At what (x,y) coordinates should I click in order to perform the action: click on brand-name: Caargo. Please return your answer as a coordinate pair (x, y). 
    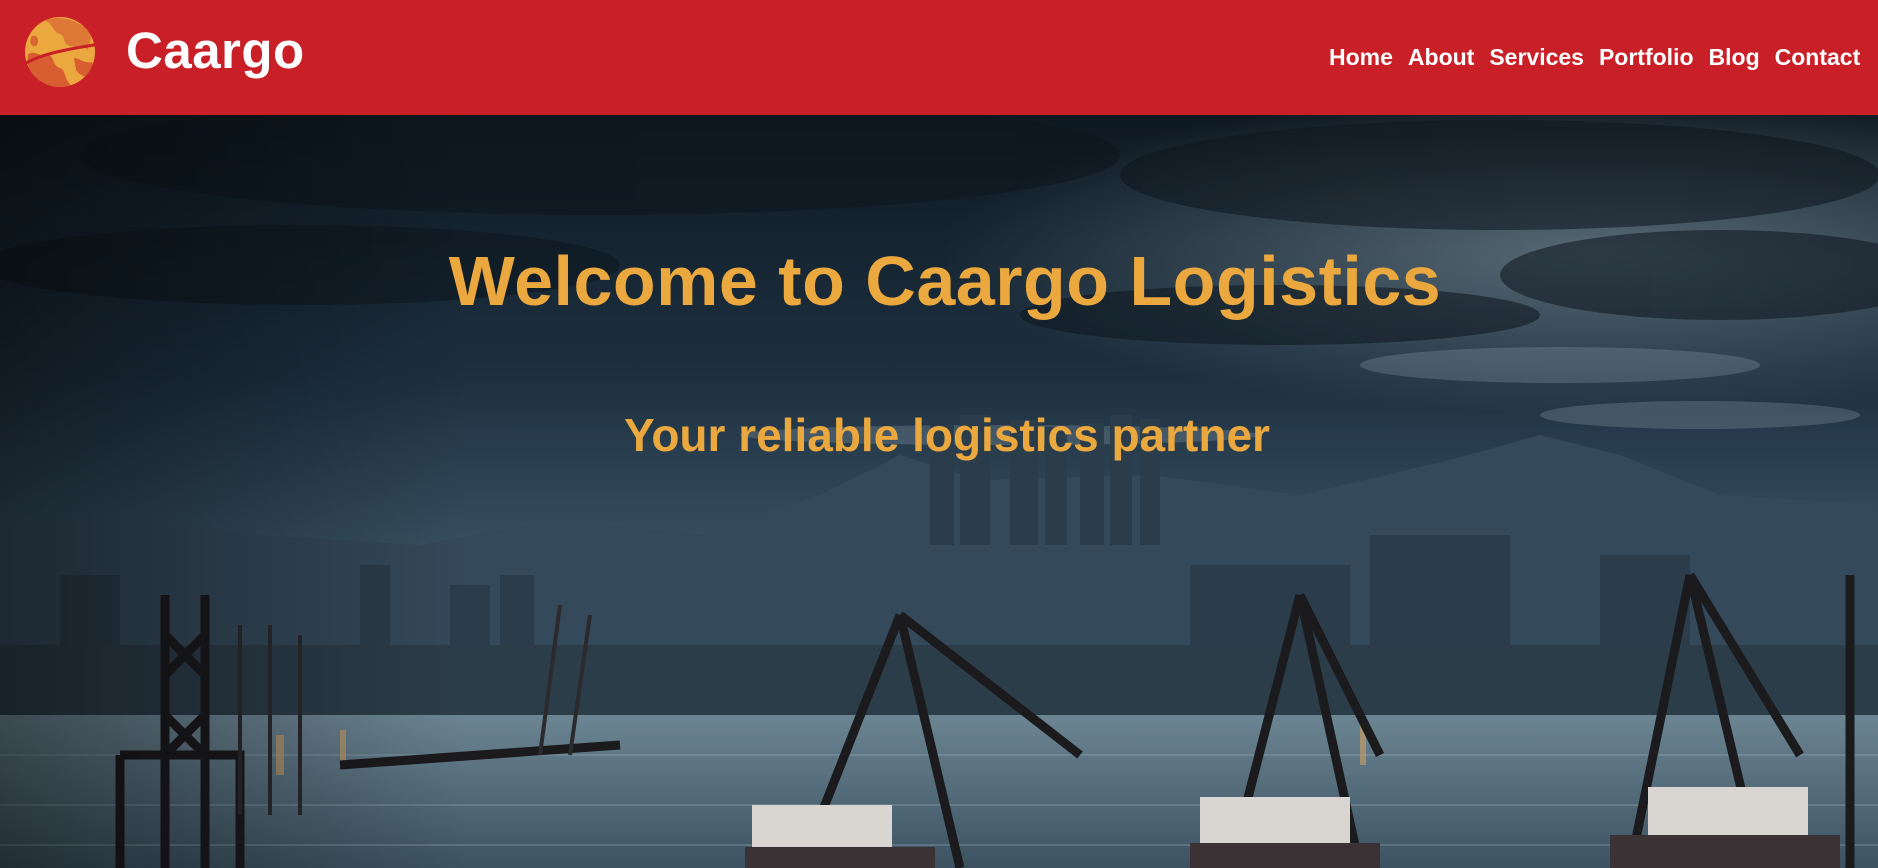
    Looking at the image, I should click on (215, 50).